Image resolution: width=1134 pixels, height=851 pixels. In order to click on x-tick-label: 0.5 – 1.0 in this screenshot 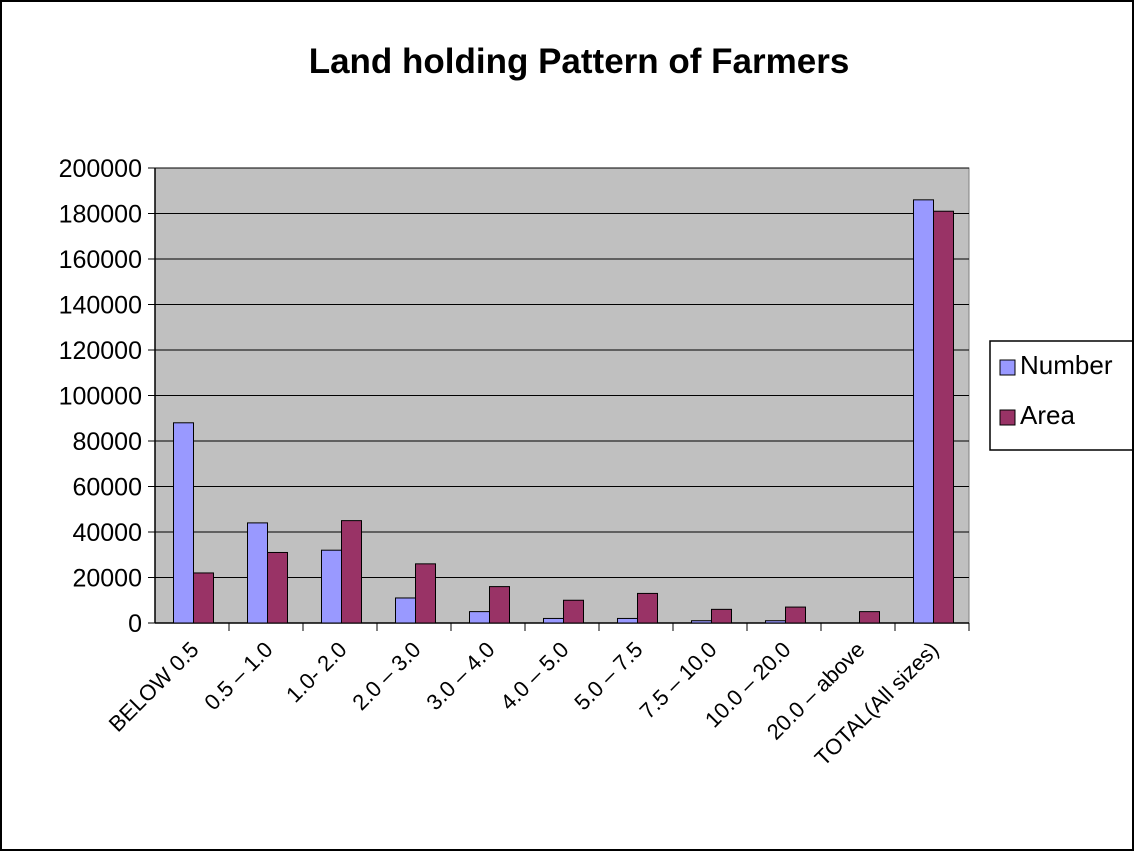, I will do `click(238, 676)`.